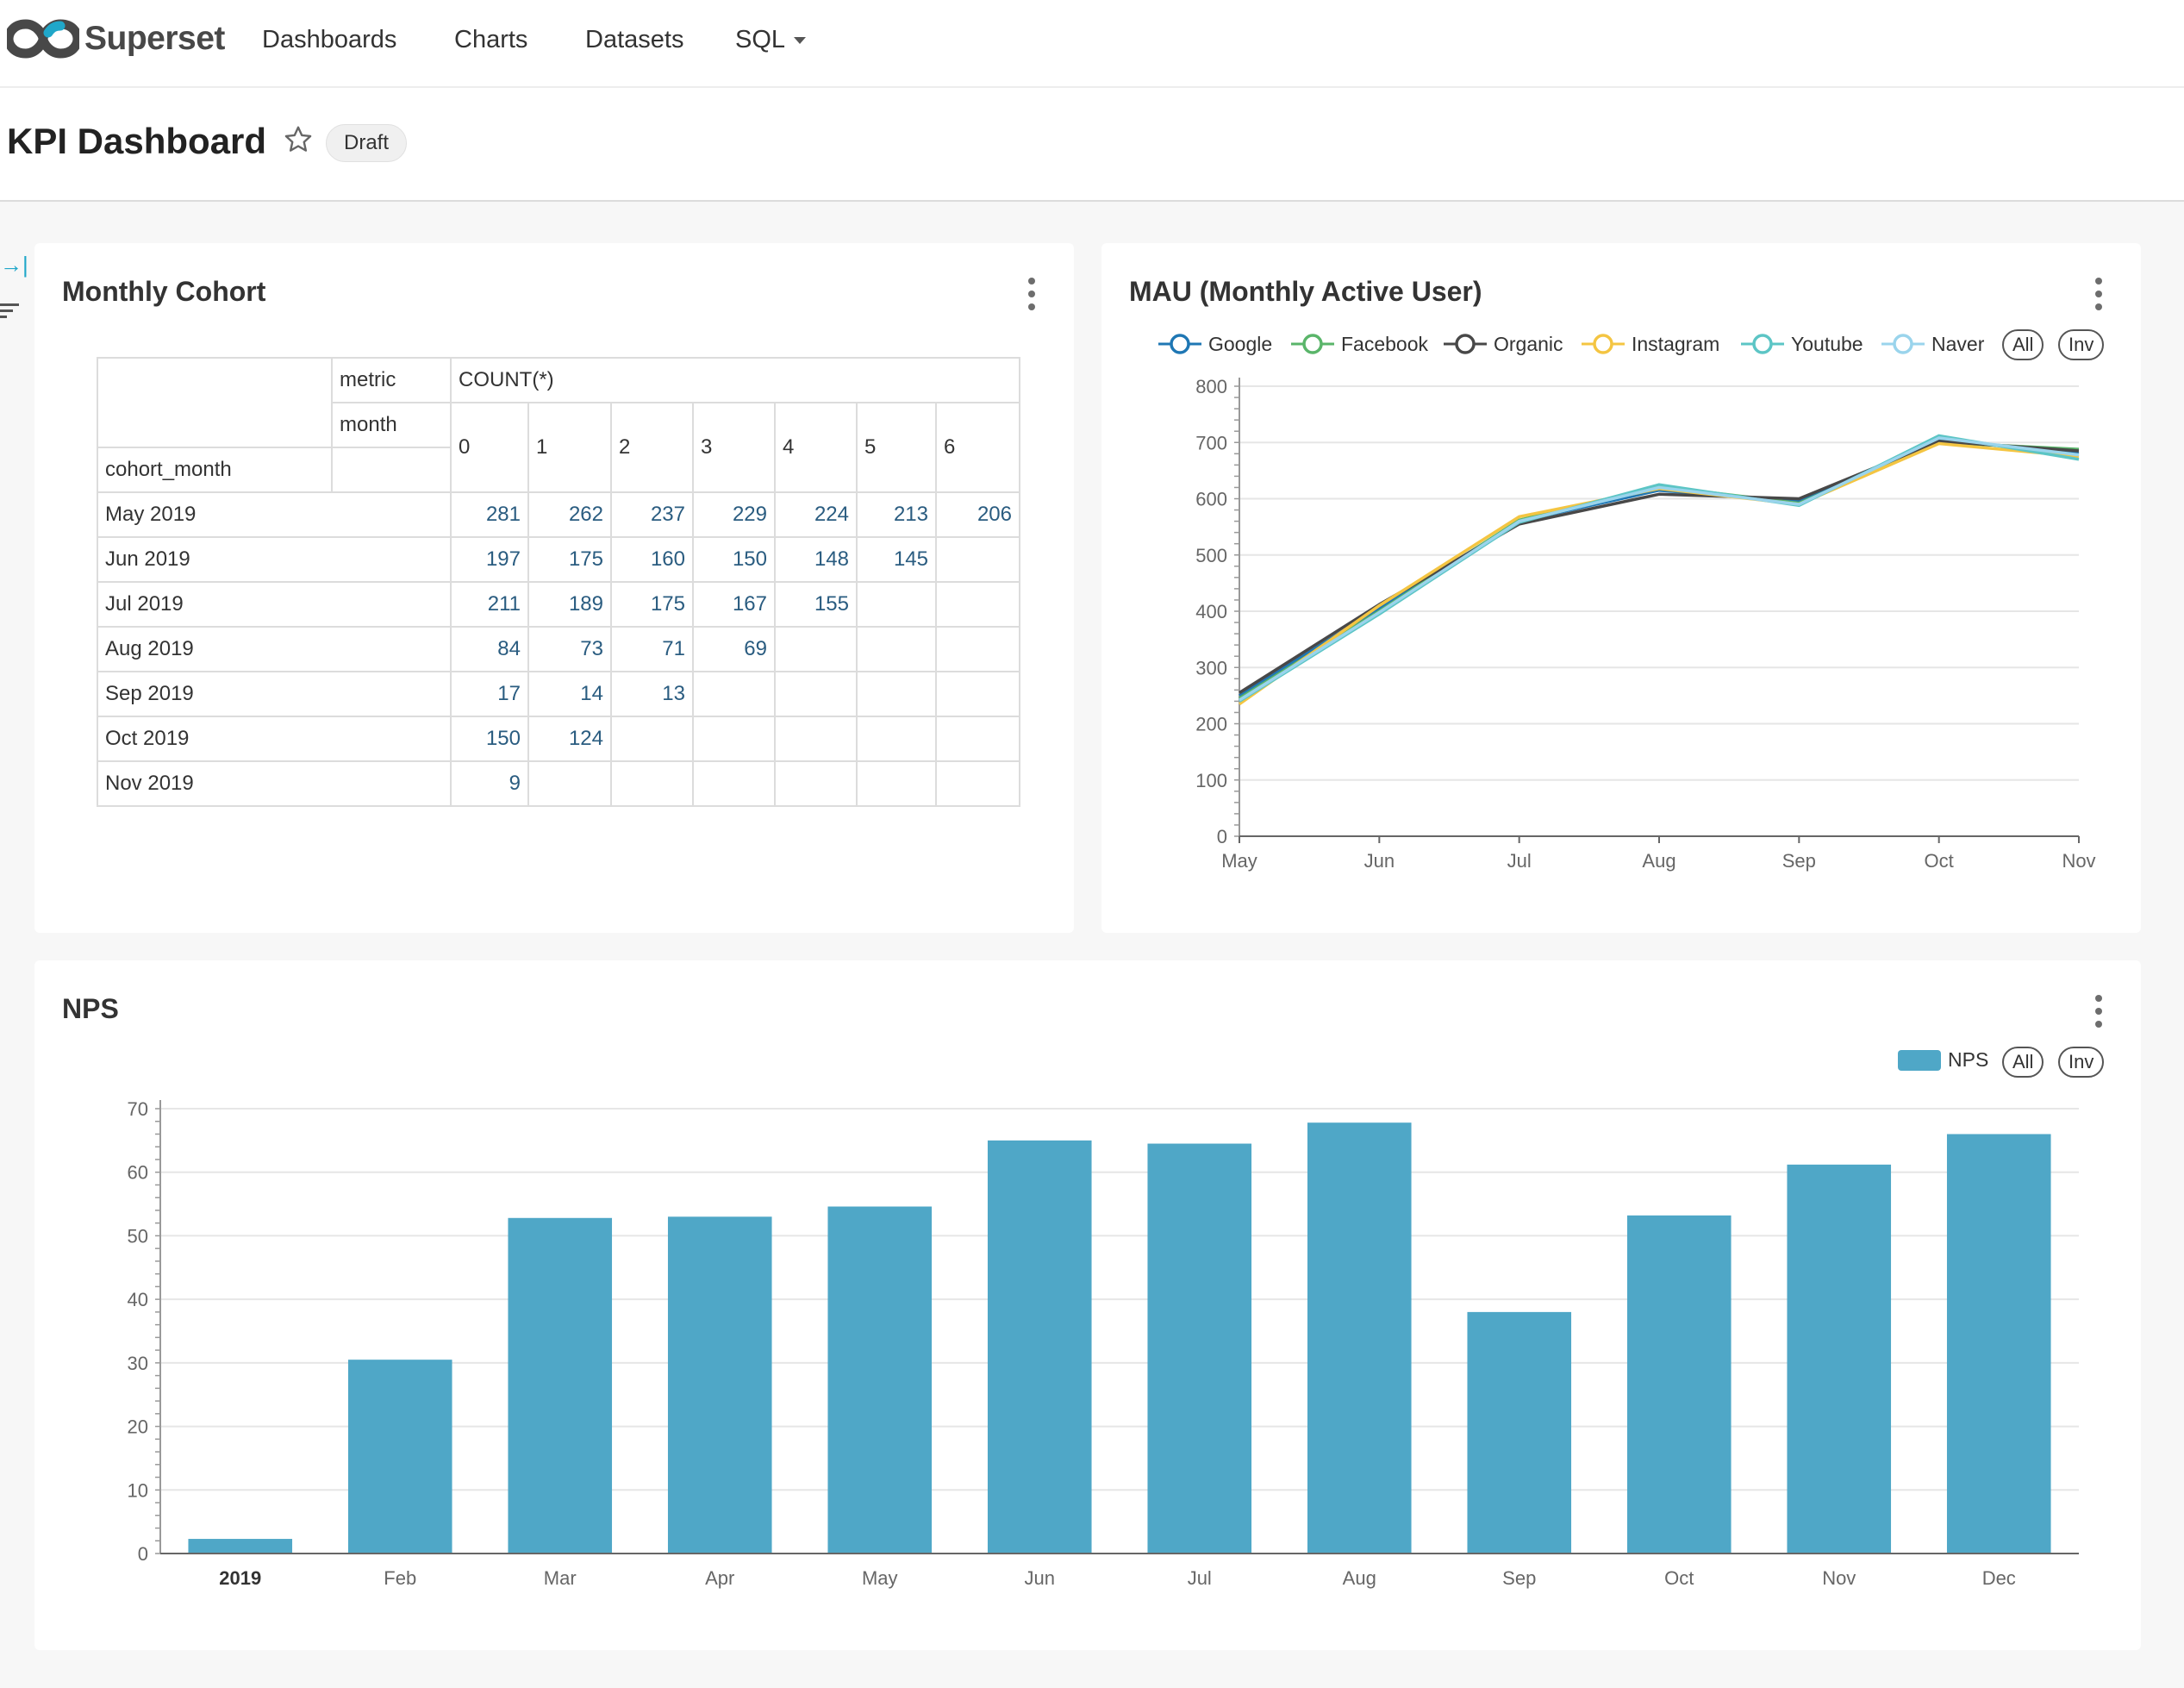 This screenshot has width=2184, height=1688. What do you see at coordinates (1092, 145) in the screenshot?
I see `dashboard-header: KPI Dashboard Draft` at bounding box center [1092, 145].